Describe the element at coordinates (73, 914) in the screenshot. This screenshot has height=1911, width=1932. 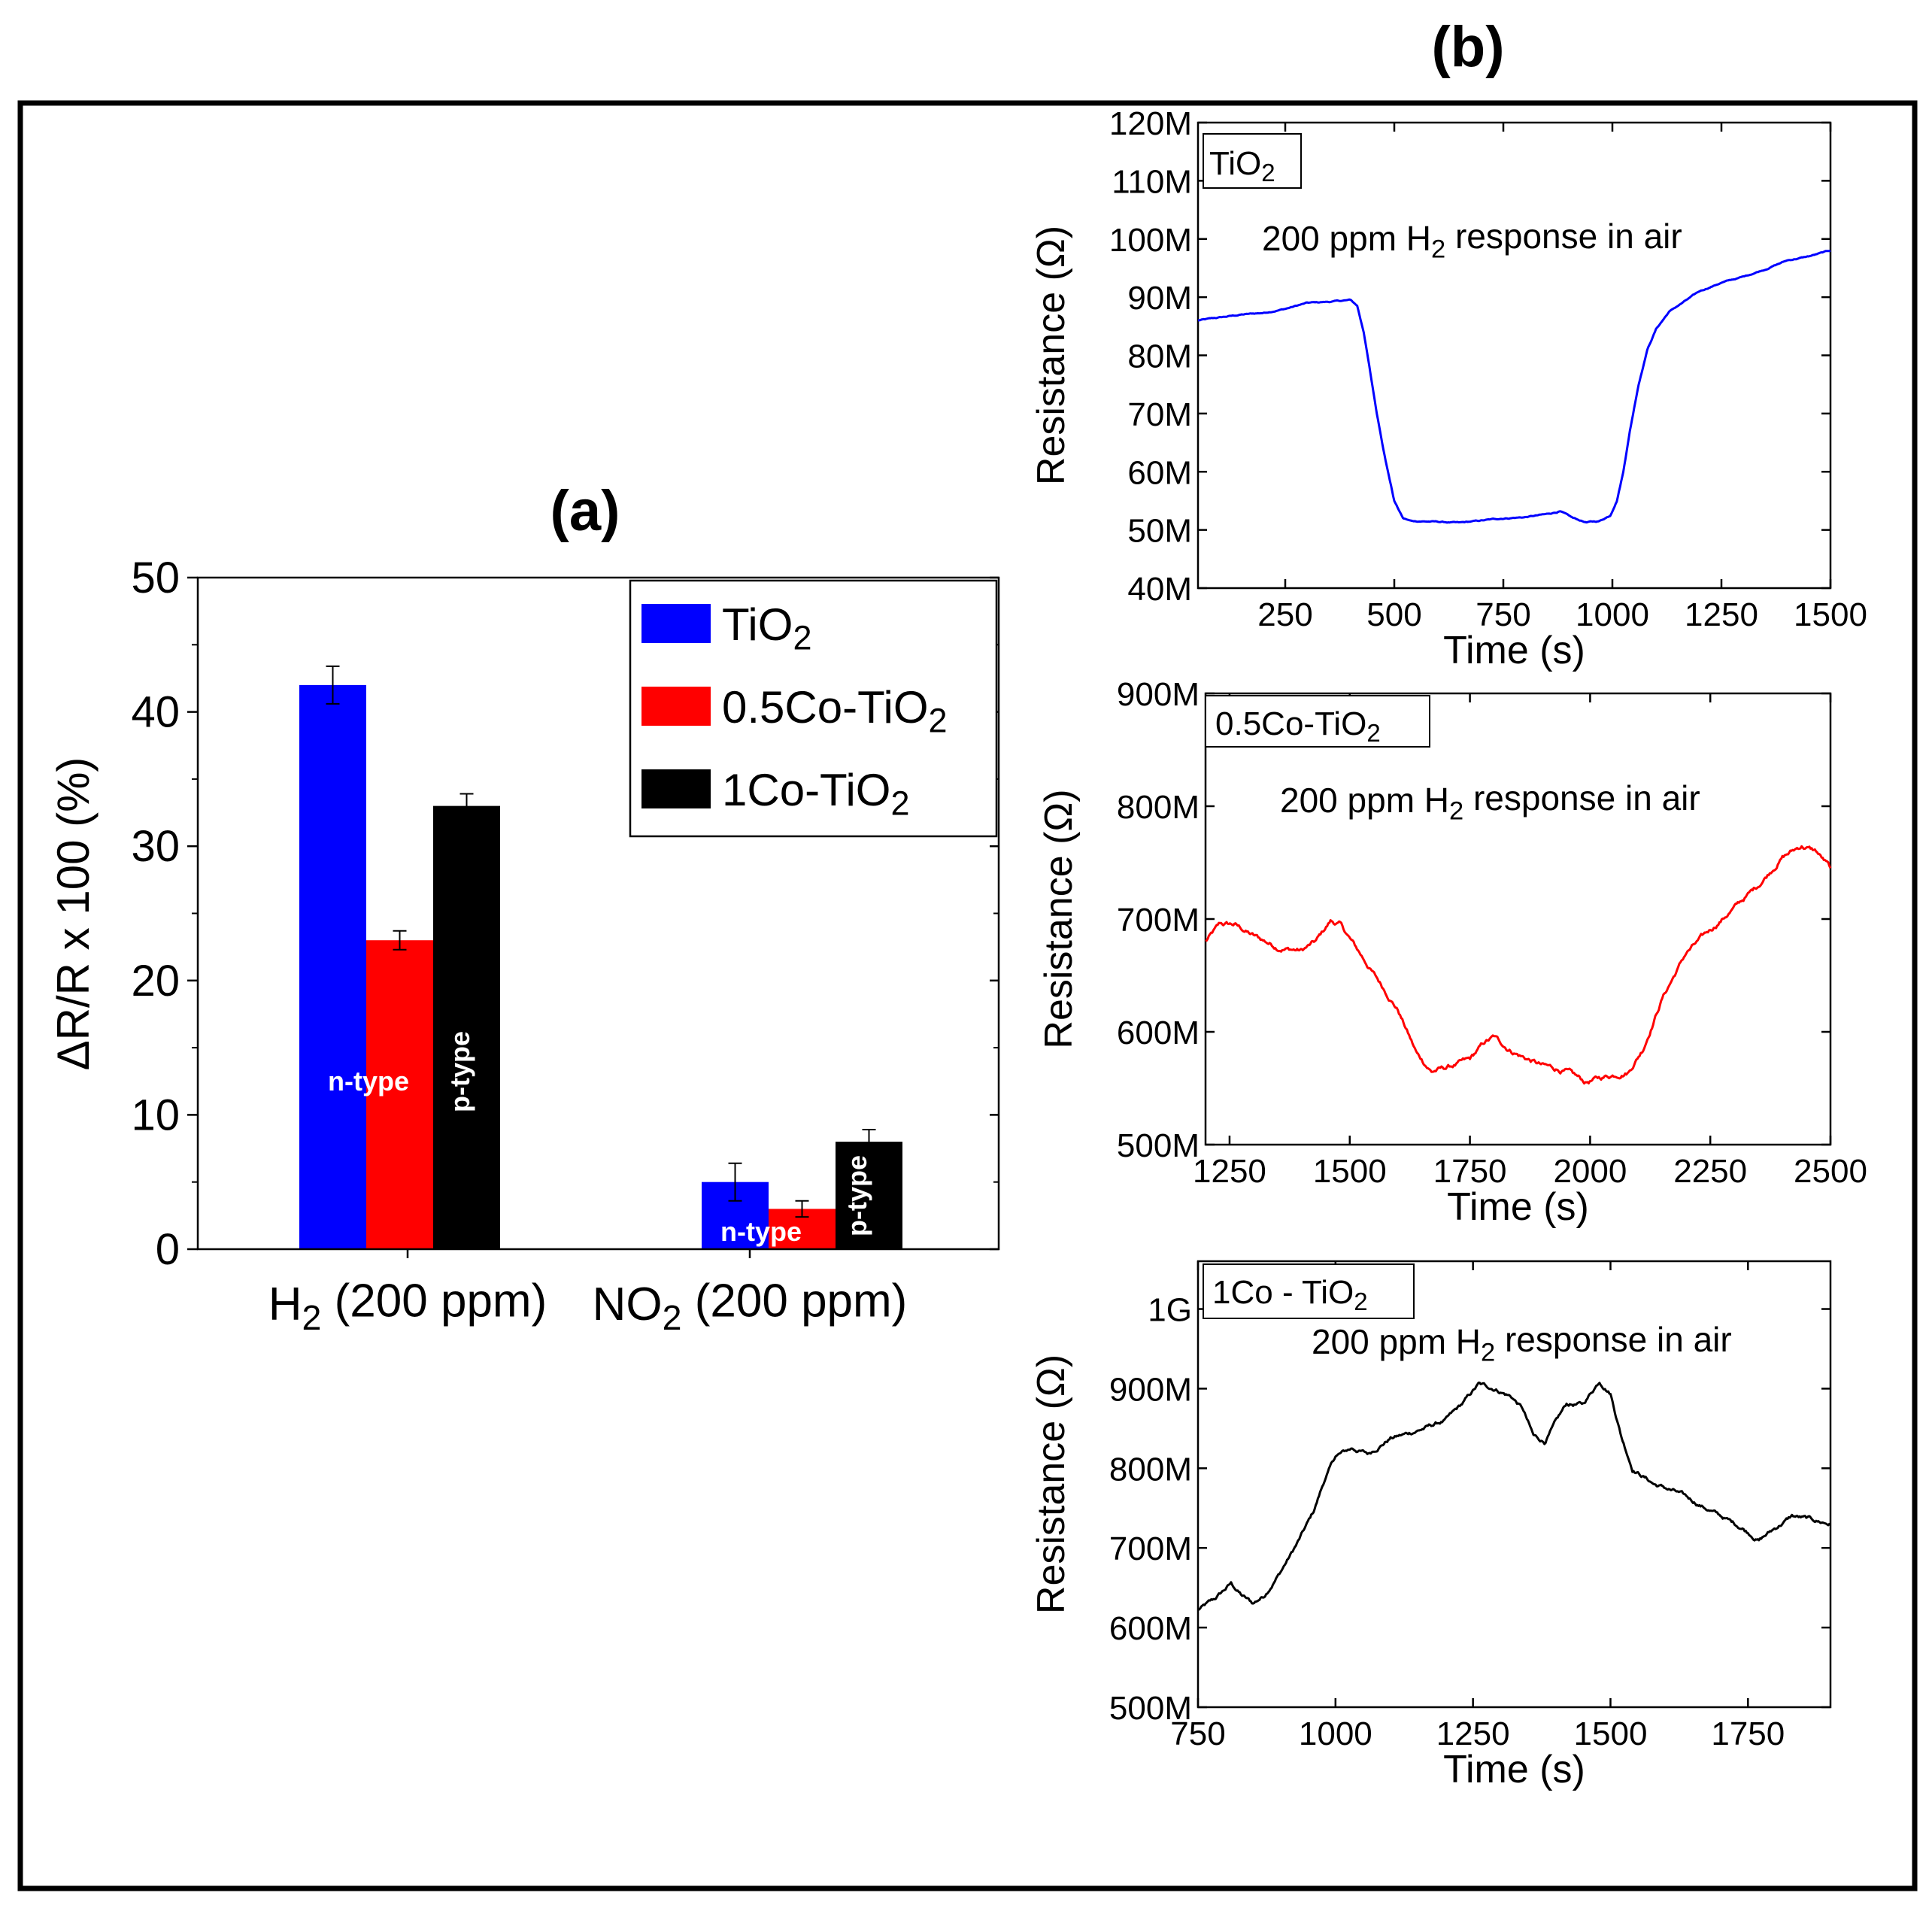
I see `y-axis-label-a: ΔR/R x 100 (%)` at that location.